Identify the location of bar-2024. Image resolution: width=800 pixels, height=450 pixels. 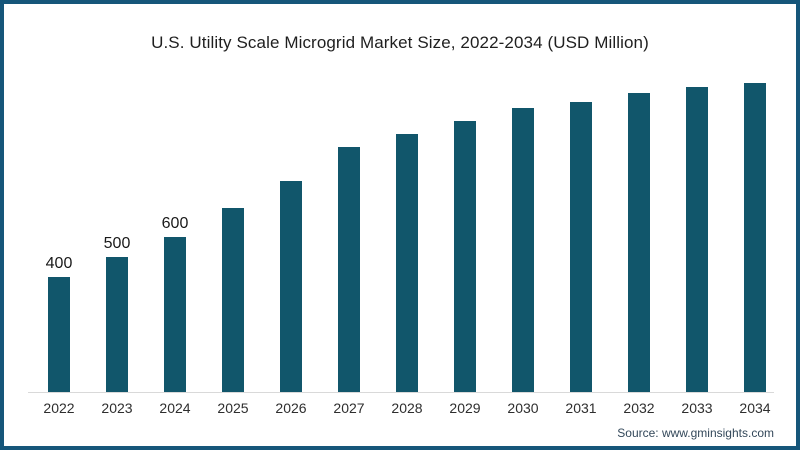
(175, 314).